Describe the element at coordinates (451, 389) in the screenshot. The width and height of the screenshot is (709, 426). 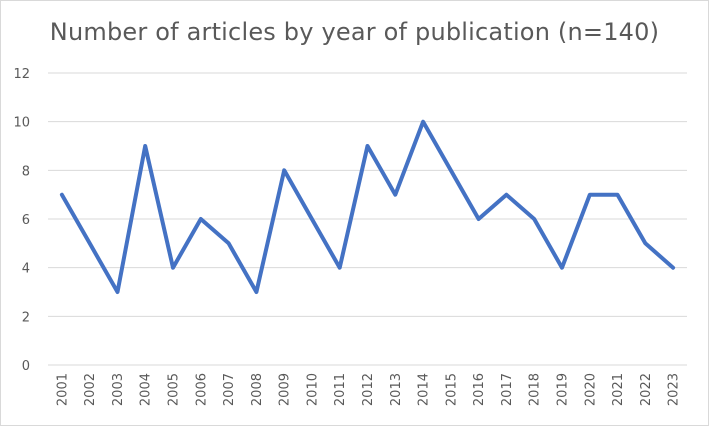
I see `x-tick-label: 2015` at that location.